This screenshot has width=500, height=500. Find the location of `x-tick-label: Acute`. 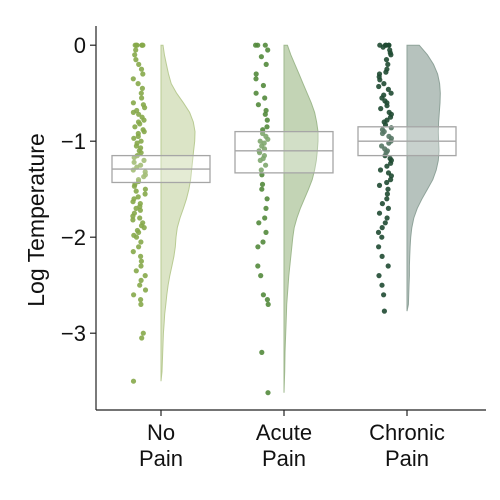

x-tick-label: Acute is located at coordinates (284, 432).